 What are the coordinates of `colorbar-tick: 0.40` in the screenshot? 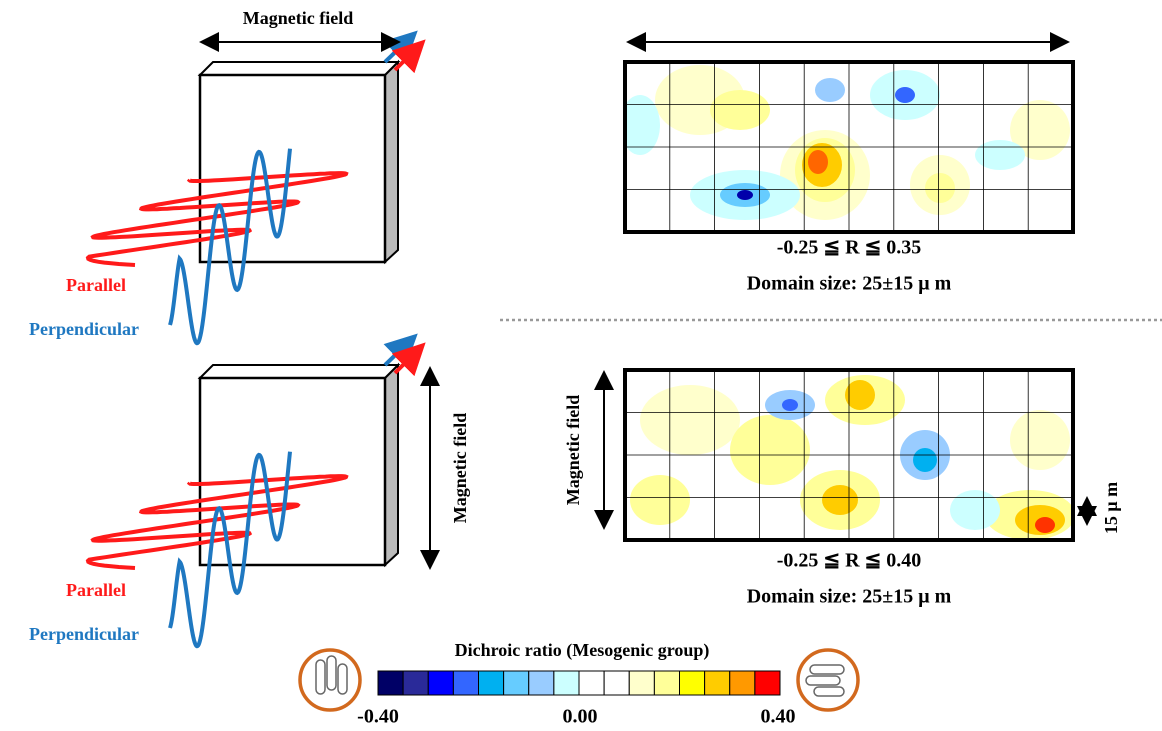 It's located at (778, 717).